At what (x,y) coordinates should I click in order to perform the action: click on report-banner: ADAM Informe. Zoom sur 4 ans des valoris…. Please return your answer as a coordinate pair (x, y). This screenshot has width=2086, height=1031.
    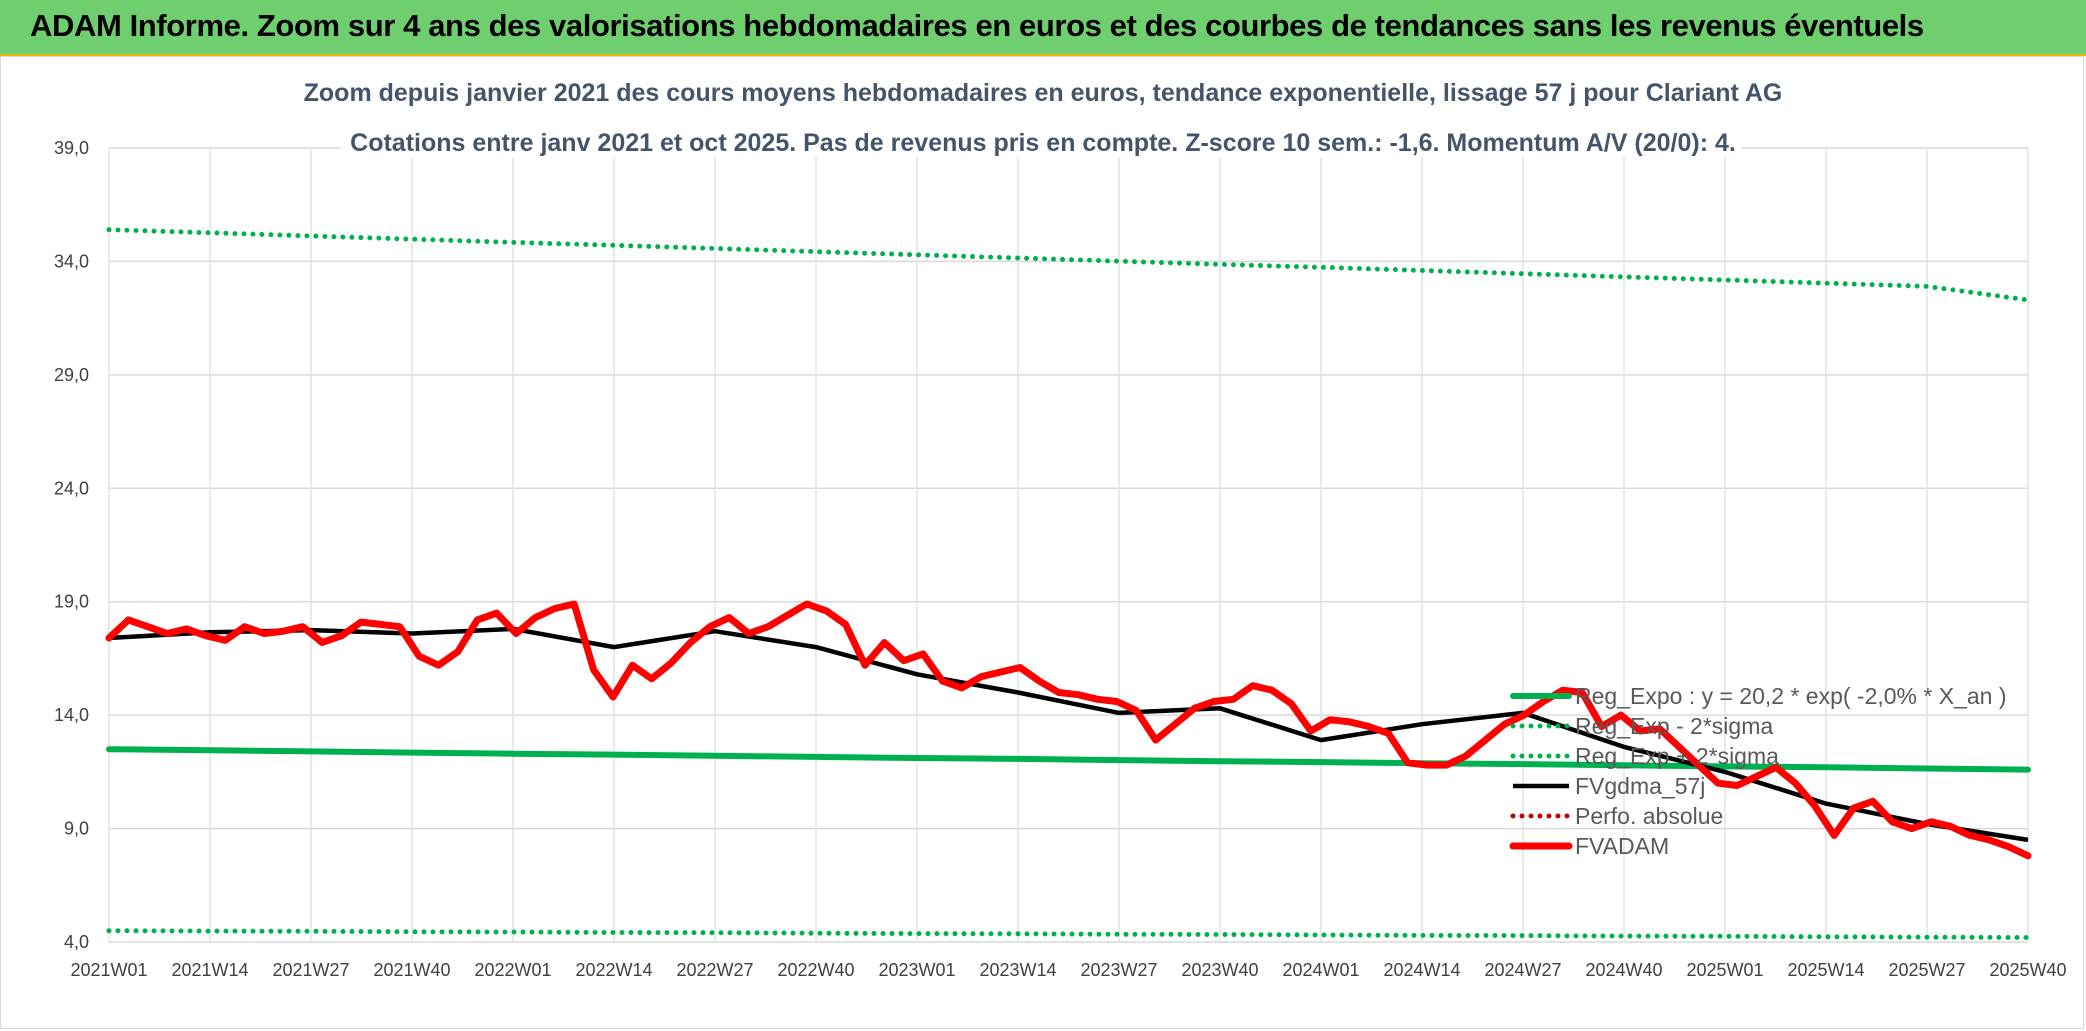
    Looking at the image, I should click on (1043, 28).